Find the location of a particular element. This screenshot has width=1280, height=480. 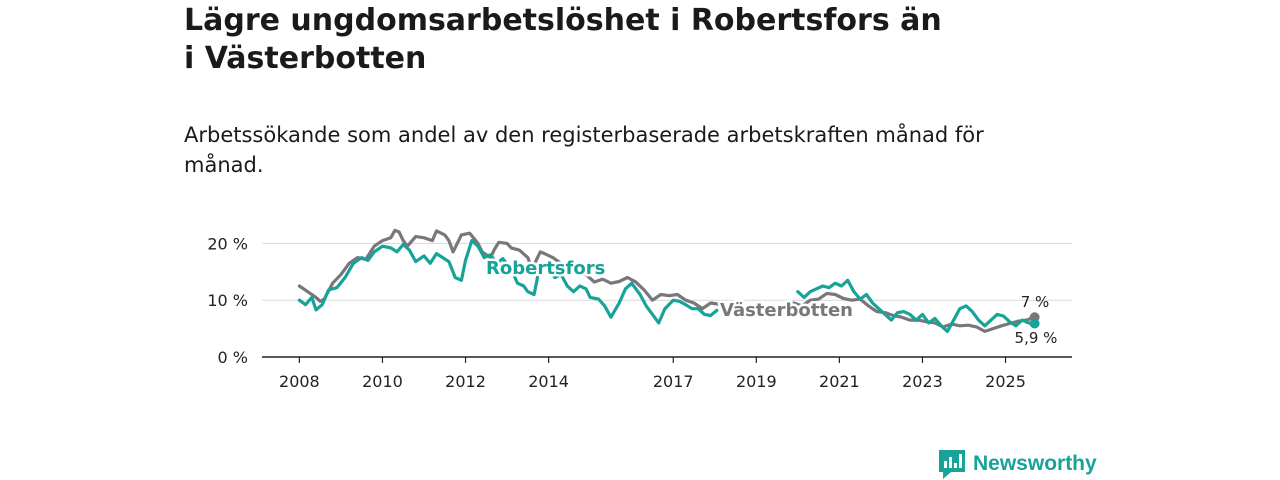

x-tick-label: 2019 is located at coordinates (756, 381).